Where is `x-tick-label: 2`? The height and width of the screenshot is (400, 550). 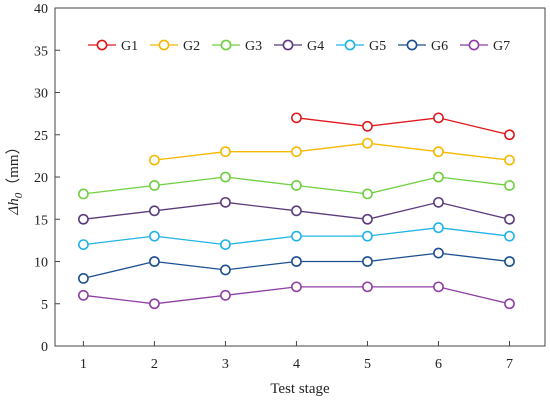
x-tick-label: 2 is located at coordinates (154, 364).